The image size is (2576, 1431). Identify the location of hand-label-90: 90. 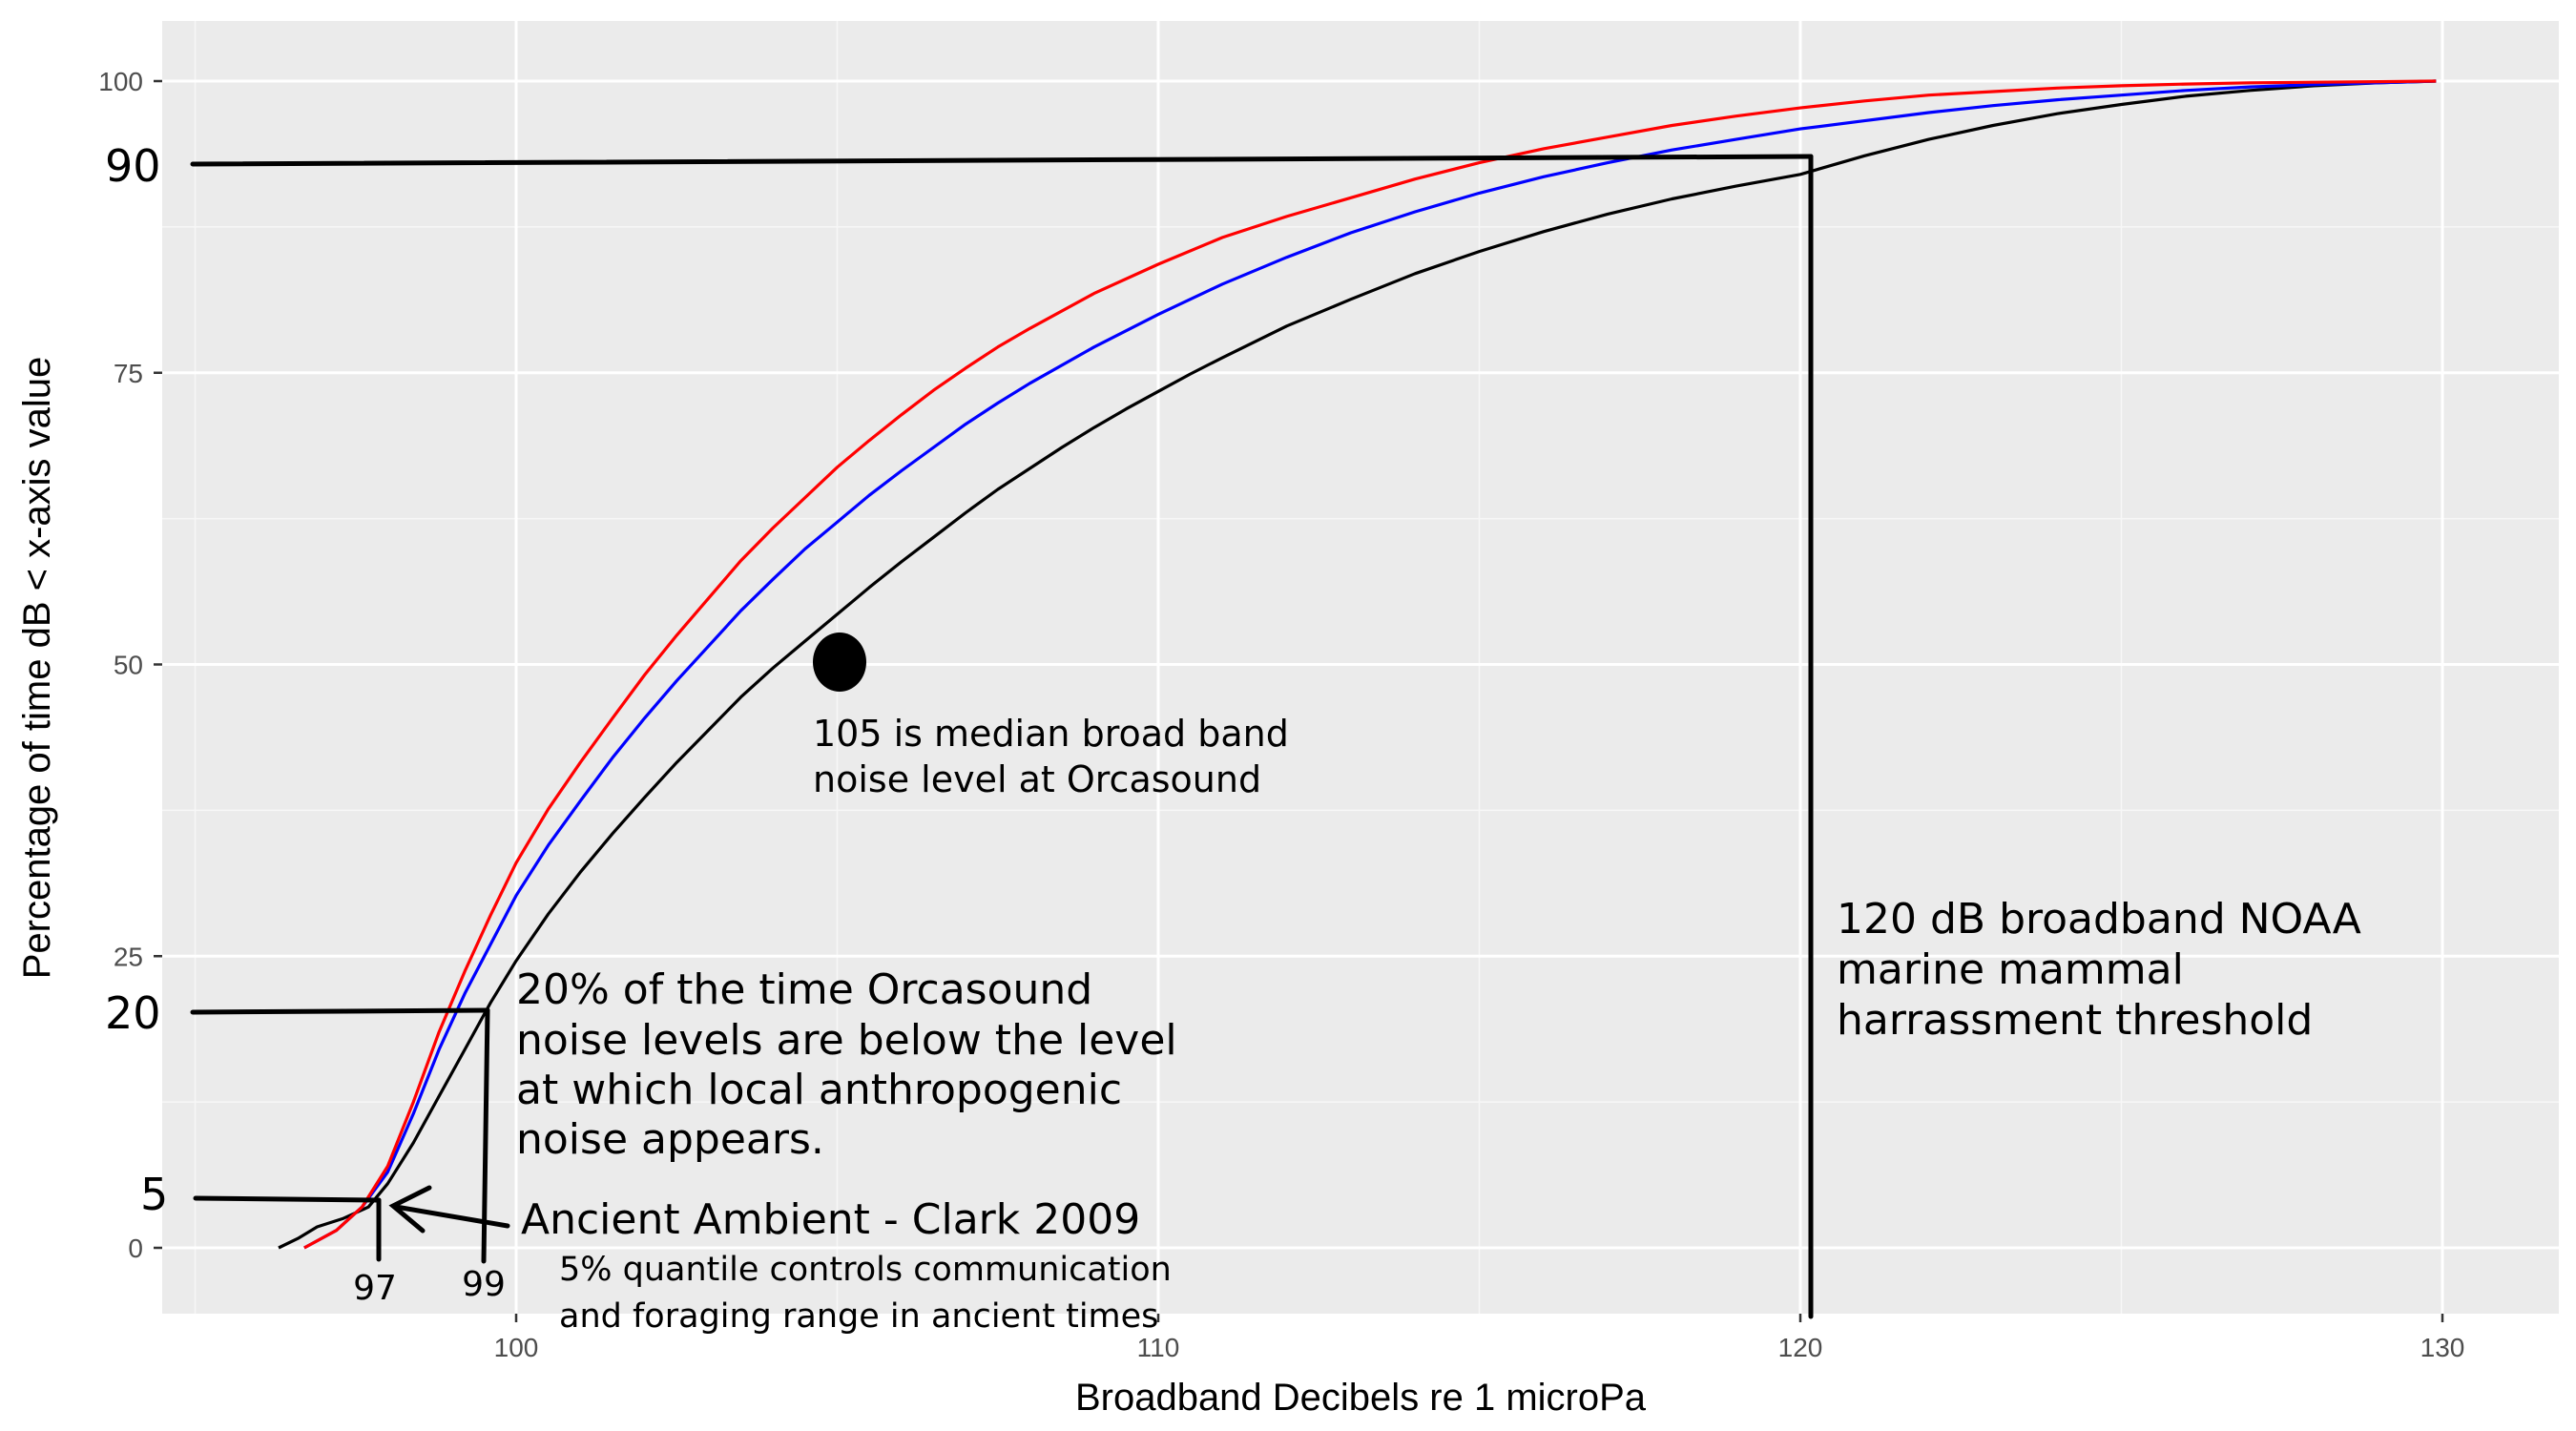
(133, 166).